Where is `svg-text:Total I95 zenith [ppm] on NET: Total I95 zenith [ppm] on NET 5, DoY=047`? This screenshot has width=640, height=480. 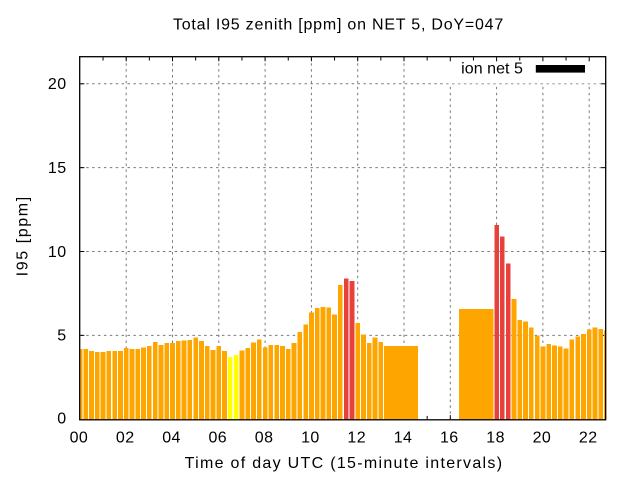 svg-text:Total I95 zenith [ppm] on NET: Total I95 zenith [ppm] on NET 5, DoY=047 is located at coordinates (338, 25).